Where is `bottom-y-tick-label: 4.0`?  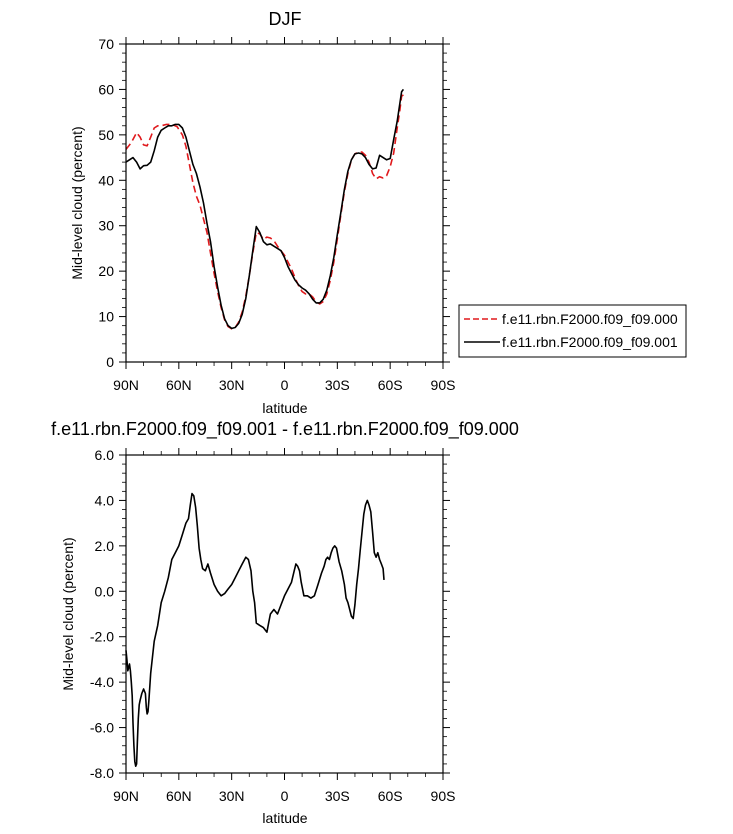 bottom-y-tick-label: 4.0 is located at coordinates (105, 500).